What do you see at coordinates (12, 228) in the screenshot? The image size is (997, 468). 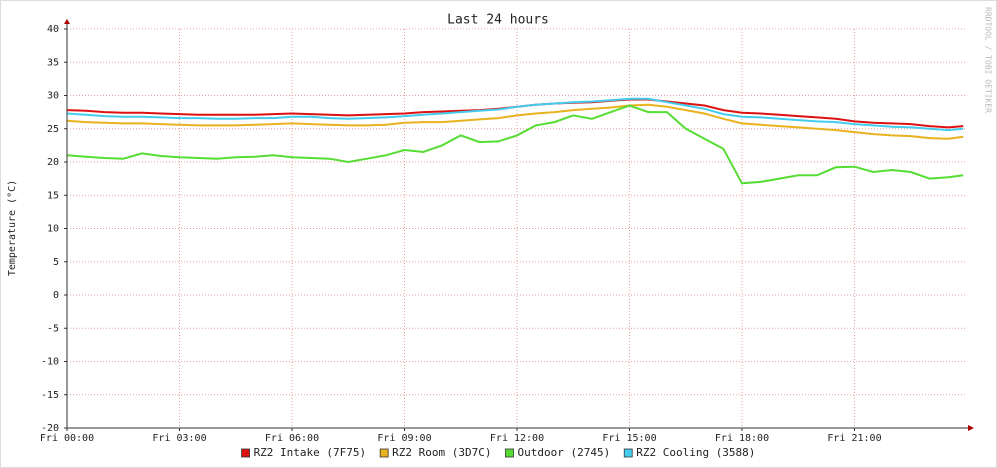 I see `y-axis-label: Temperature (°C)` at bounding box center [12, 228].